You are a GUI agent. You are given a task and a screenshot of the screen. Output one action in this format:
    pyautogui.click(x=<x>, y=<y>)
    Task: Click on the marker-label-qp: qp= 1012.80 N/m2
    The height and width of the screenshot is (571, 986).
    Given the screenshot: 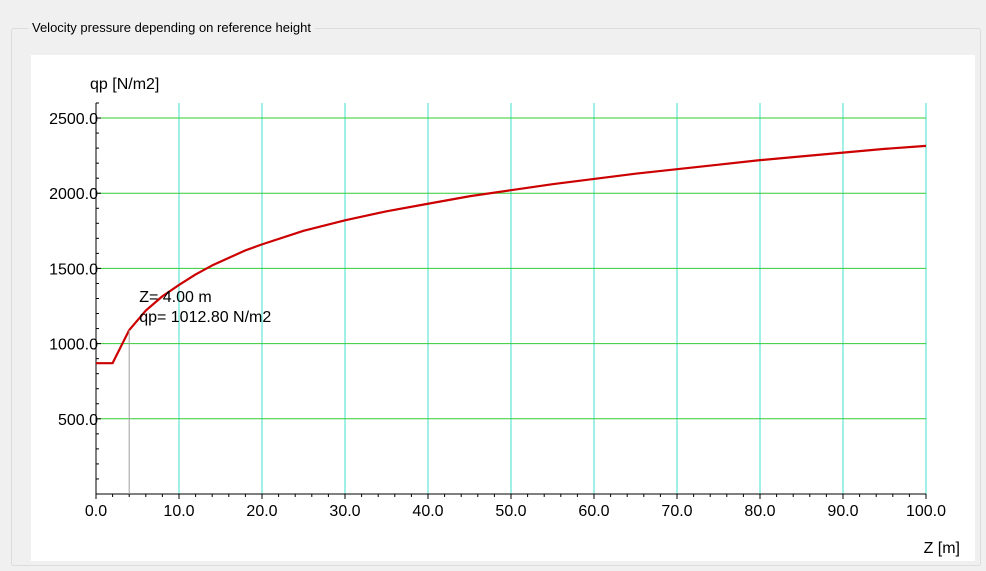 What is the action you would take?
    pyautogui.click(x=205, y=317)
    